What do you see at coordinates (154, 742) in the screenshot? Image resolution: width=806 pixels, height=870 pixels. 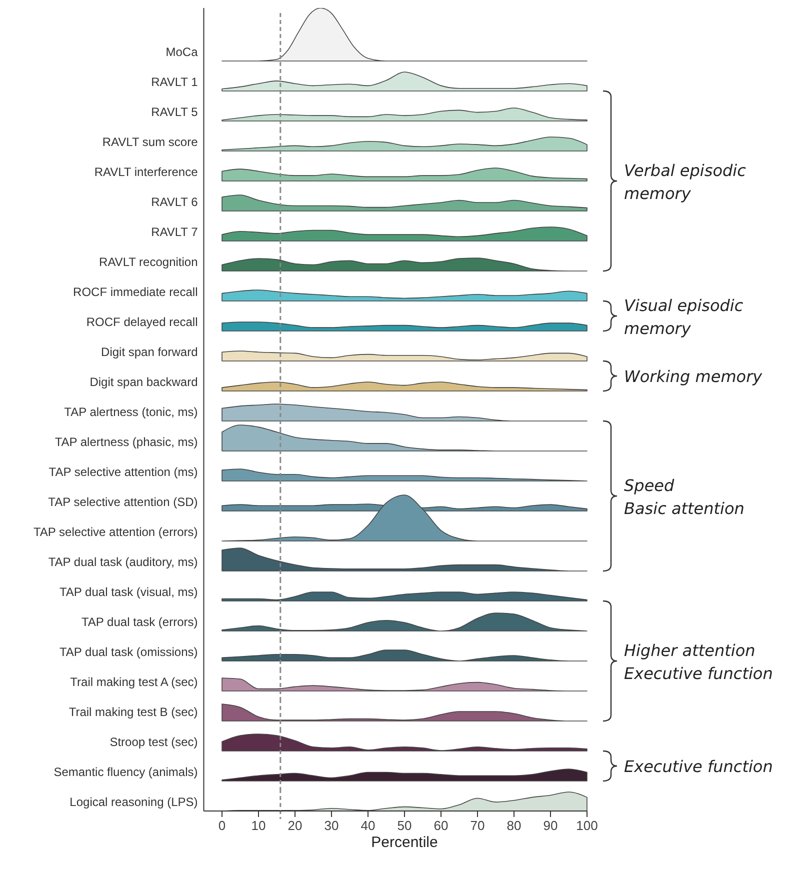 I see `text: Stroop test (sec)` at bounding box center [154, 742].